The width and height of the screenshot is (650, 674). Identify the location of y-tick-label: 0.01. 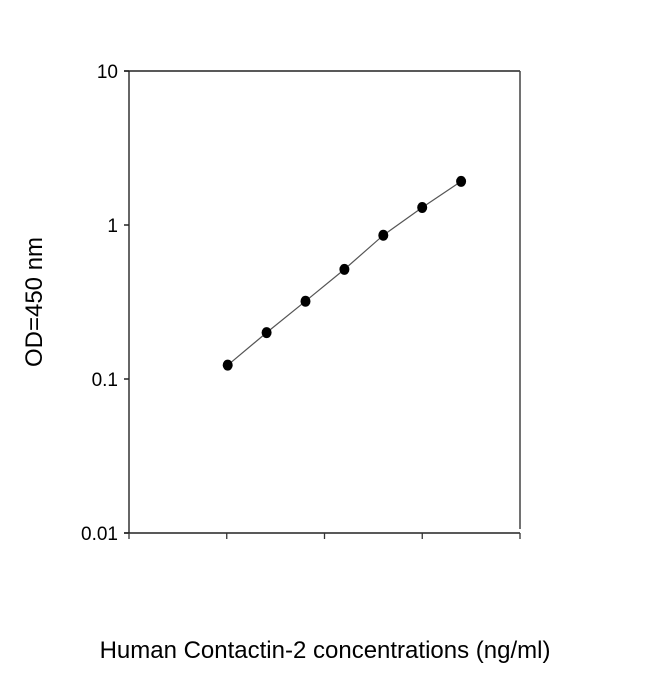
(99, 534).